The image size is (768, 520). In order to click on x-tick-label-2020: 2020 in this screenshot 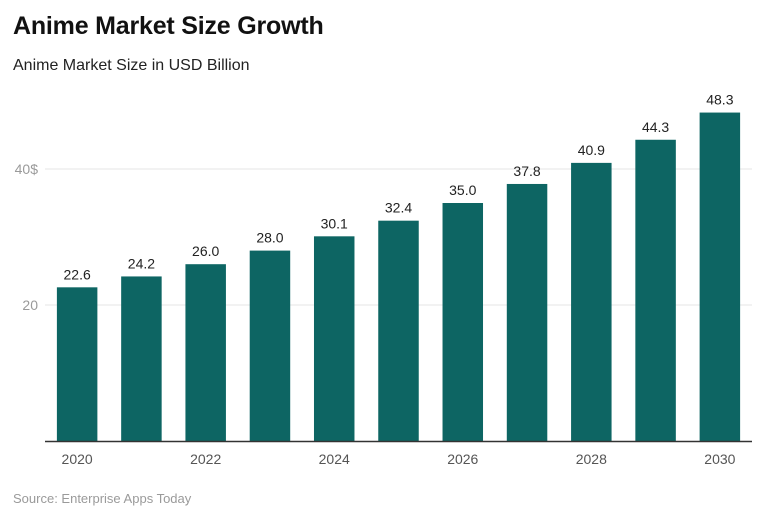, I will do `click(77, 459)`.